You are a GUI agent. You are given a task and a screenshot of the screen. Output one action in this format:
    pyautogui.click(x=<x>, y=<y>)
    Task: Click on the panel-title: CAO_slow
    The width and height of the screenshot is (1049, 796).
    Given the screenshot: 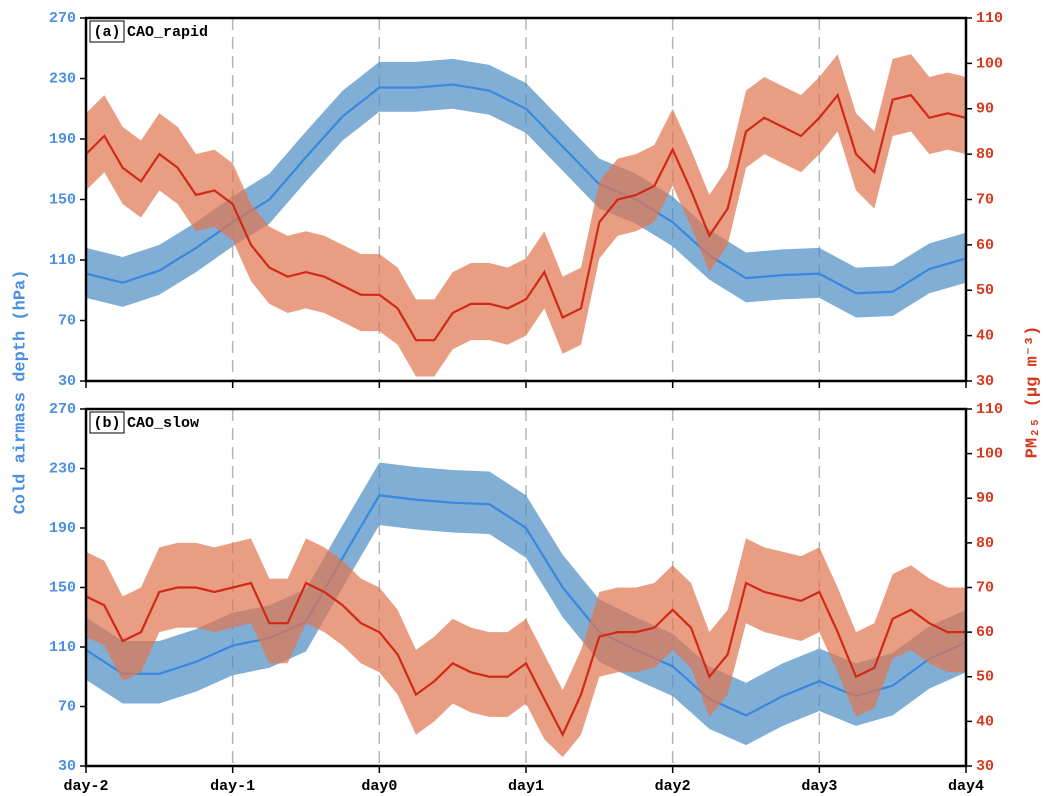 What is the action you would take?
    pyautogui.click(x=163, y=423)
    